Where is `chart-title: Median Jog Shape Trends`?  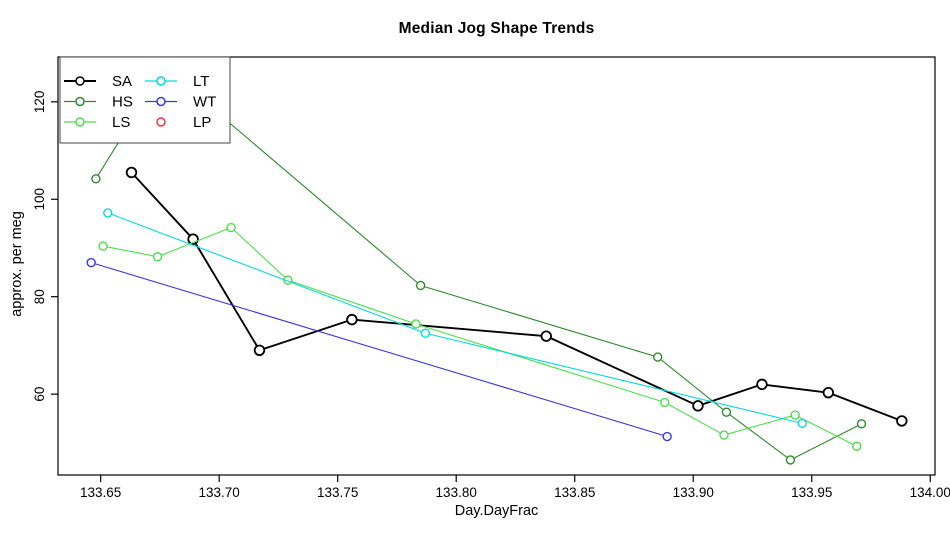
chart-title: Median Jog Shape Trends is located at coordinates (496, 28).